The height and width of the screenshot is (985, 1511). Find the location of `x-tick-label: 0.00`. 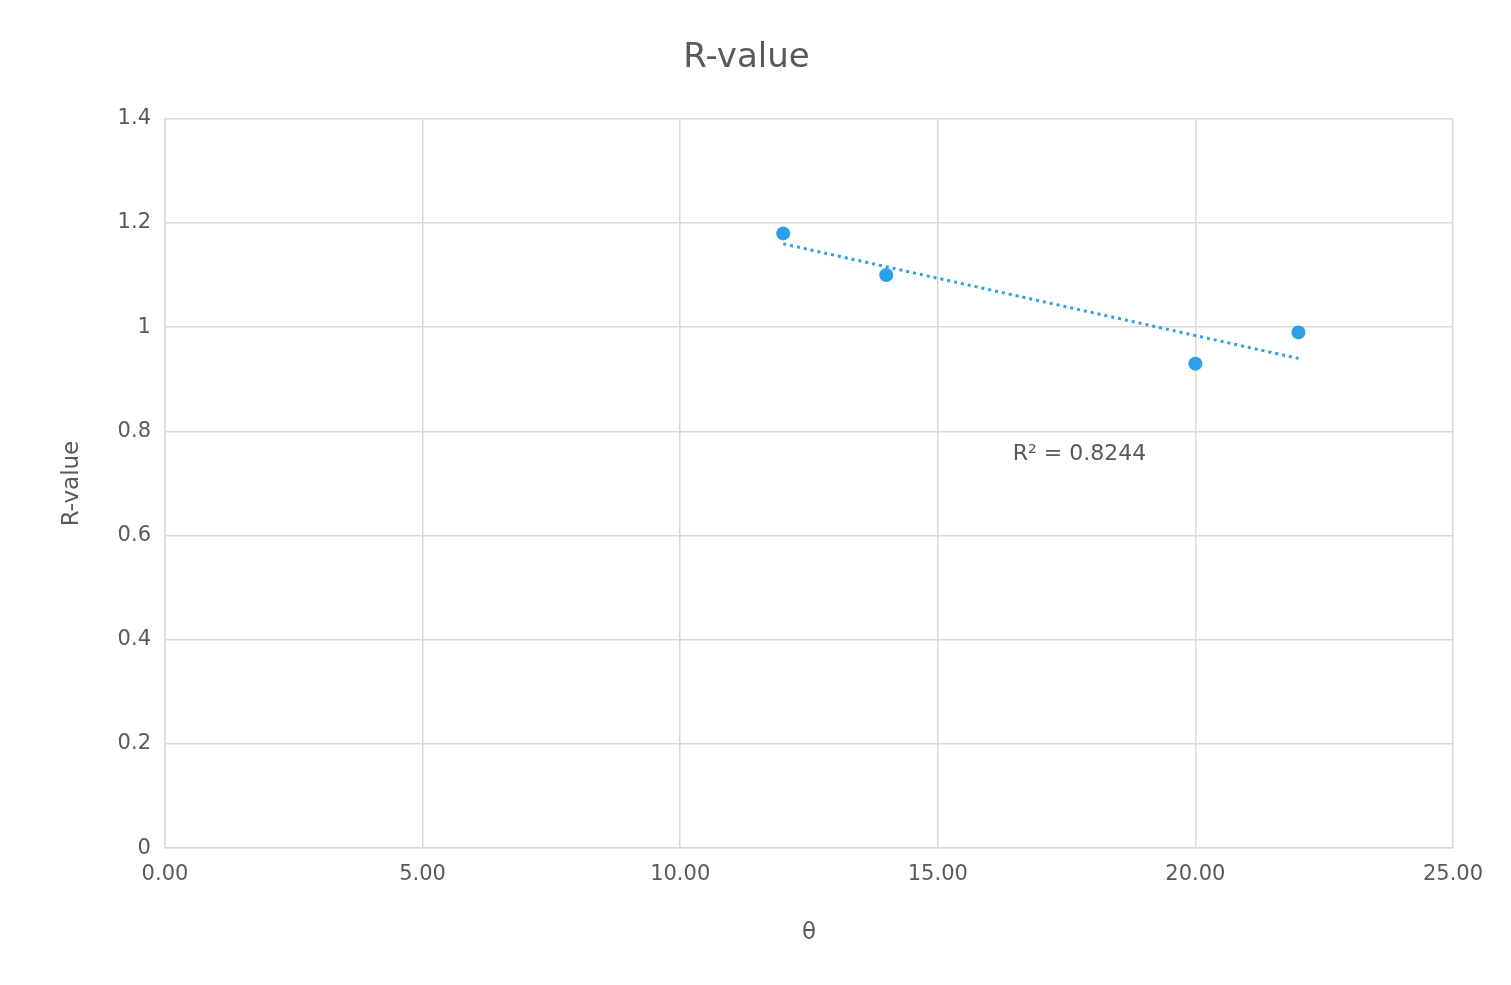

x-tick-label: 0.00 is located at coordinates (165, 873).